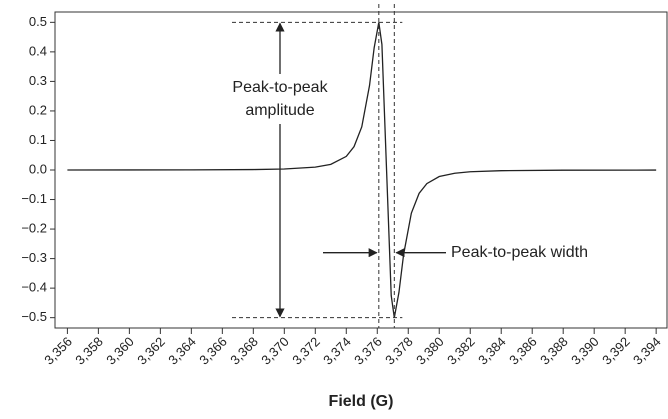  Describe the element at coordinates (38, 80) in the screenshot. I see `y-tick-label: 0.3` at that location.